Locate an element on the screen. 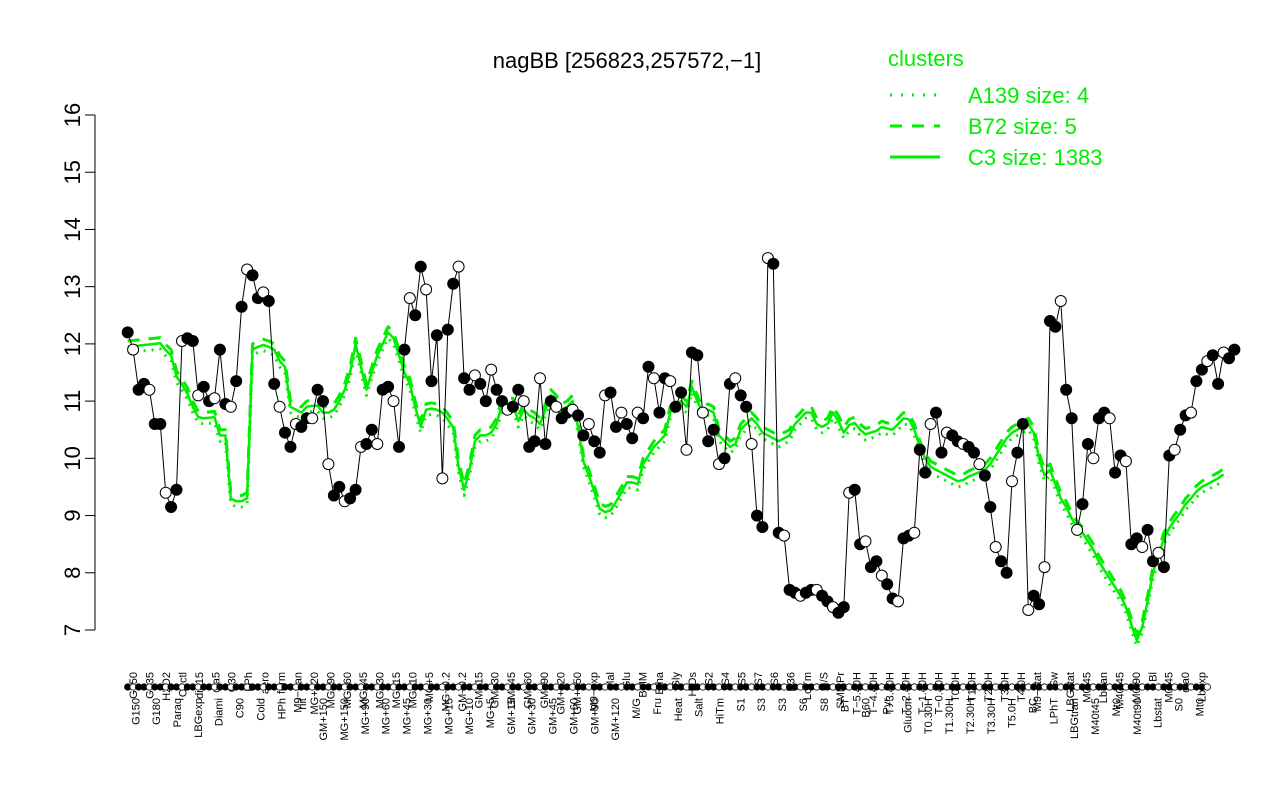  x-tick-label-lower: Cold is located at coordinates (261, 709).